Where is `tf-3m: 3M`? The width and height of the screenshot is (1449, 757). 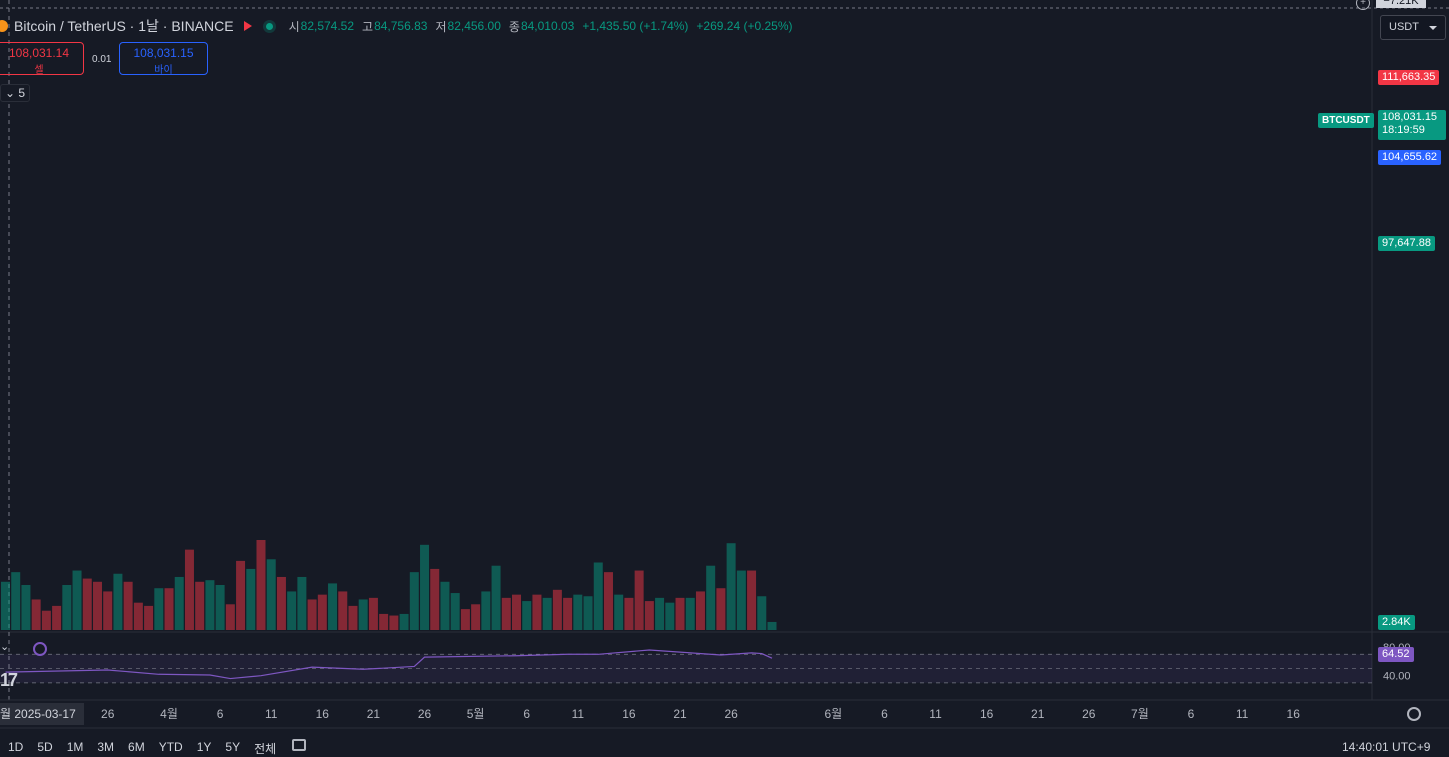 tf-3m: 3M is located at coordinates (106, 747).